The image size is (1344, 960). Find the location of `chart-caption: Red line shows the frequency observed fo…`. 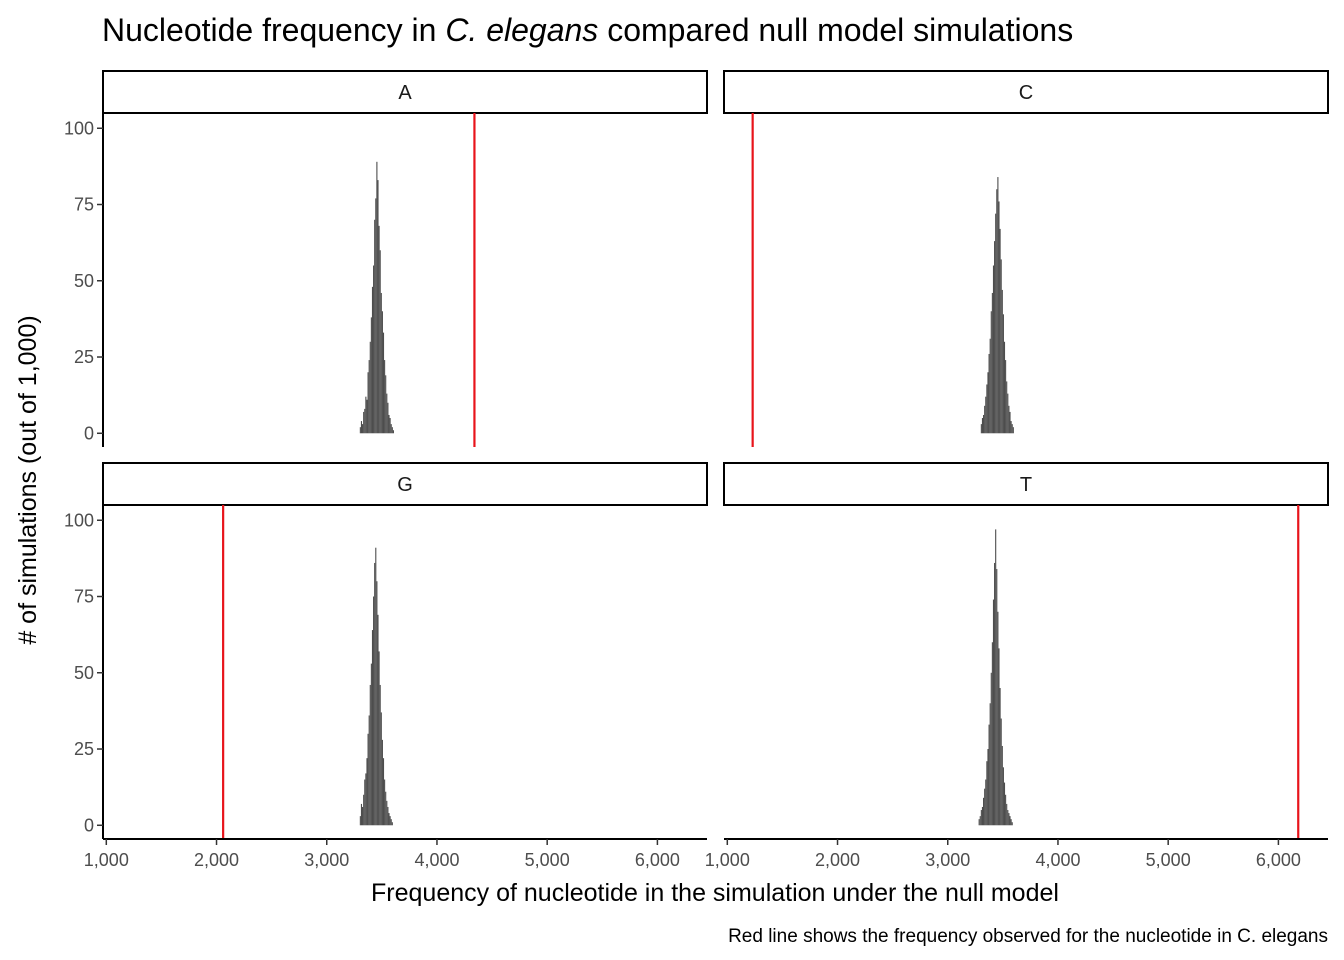

chart-caption: Red line shows the frequency observed fo… is located at coordinates (1028, 936).